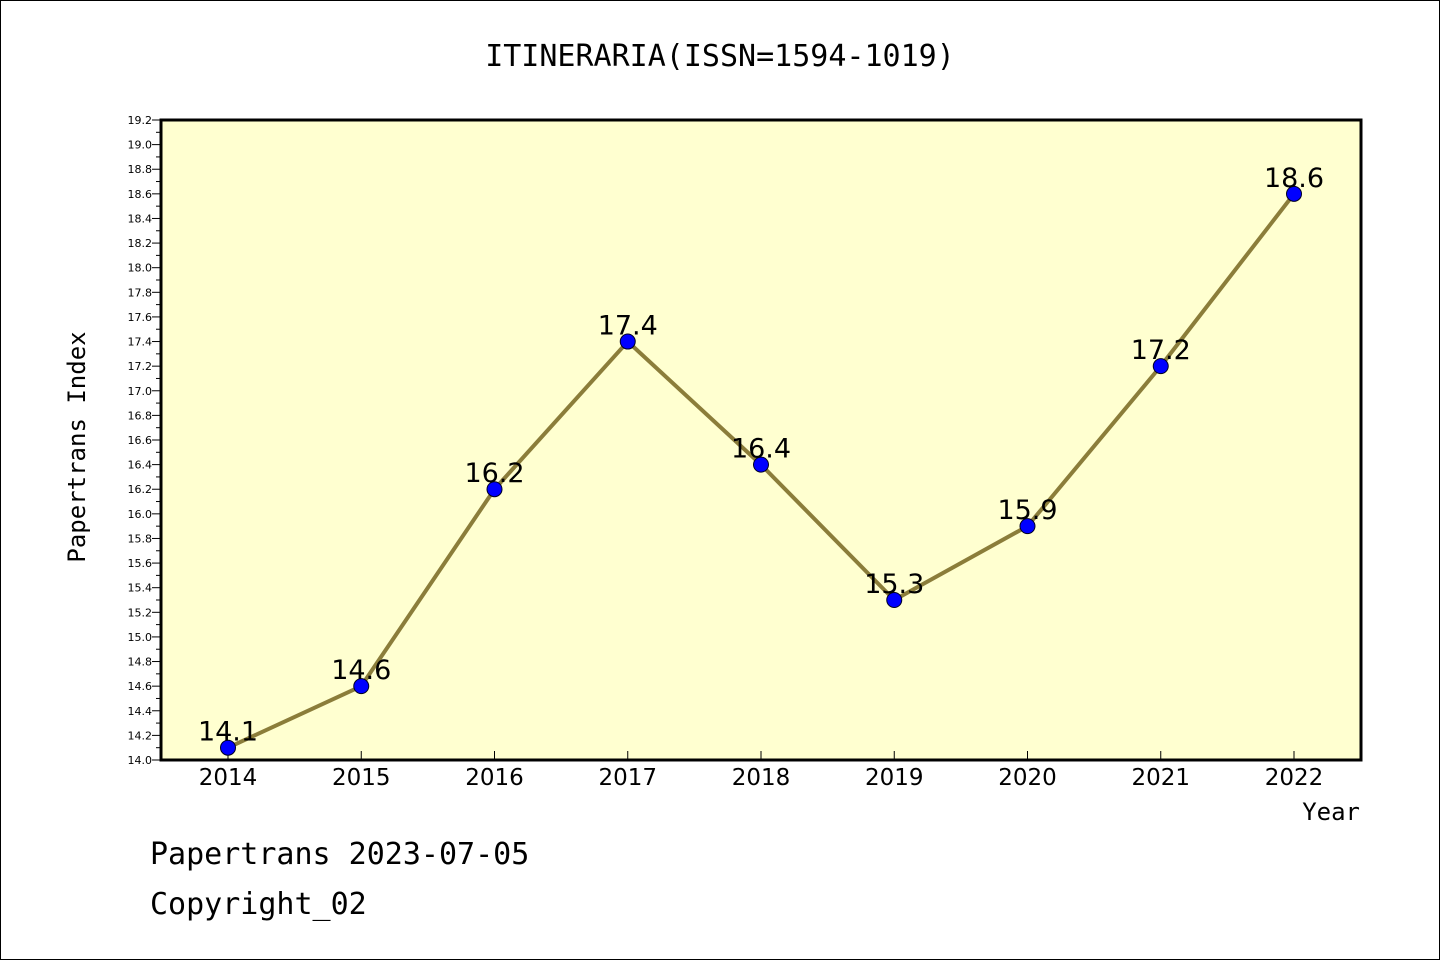  Describe the element at coordinates (140, 735) in the screenshot. I see `y-tick-label: 14.2` at that location.